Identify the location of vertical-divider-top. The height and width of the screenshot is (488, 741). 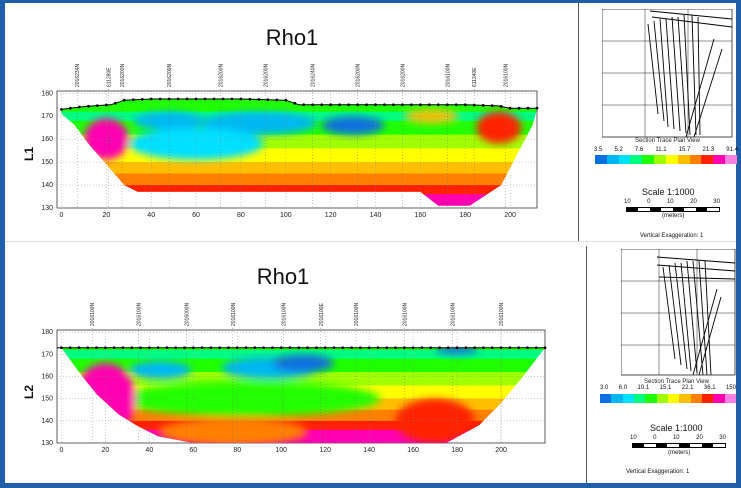
(578, 122).